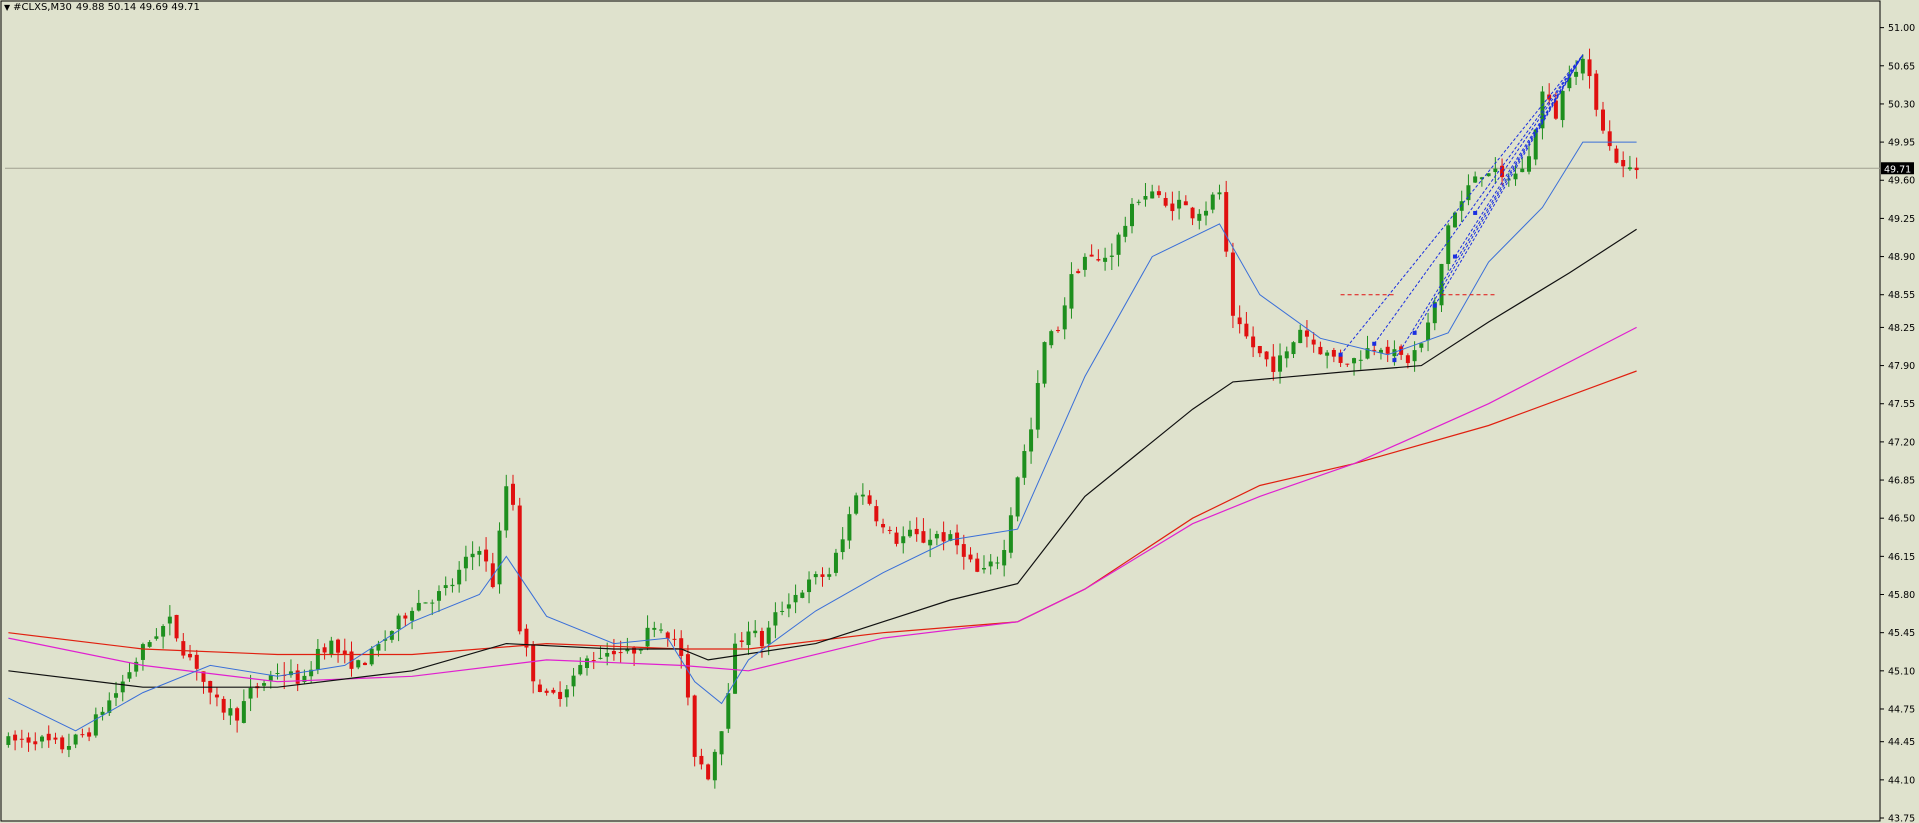  What do you see at coordinates (1901, 328) in the screenshot?
I see `y-tick-label: 48.25` at bounding box center [1901, 328].